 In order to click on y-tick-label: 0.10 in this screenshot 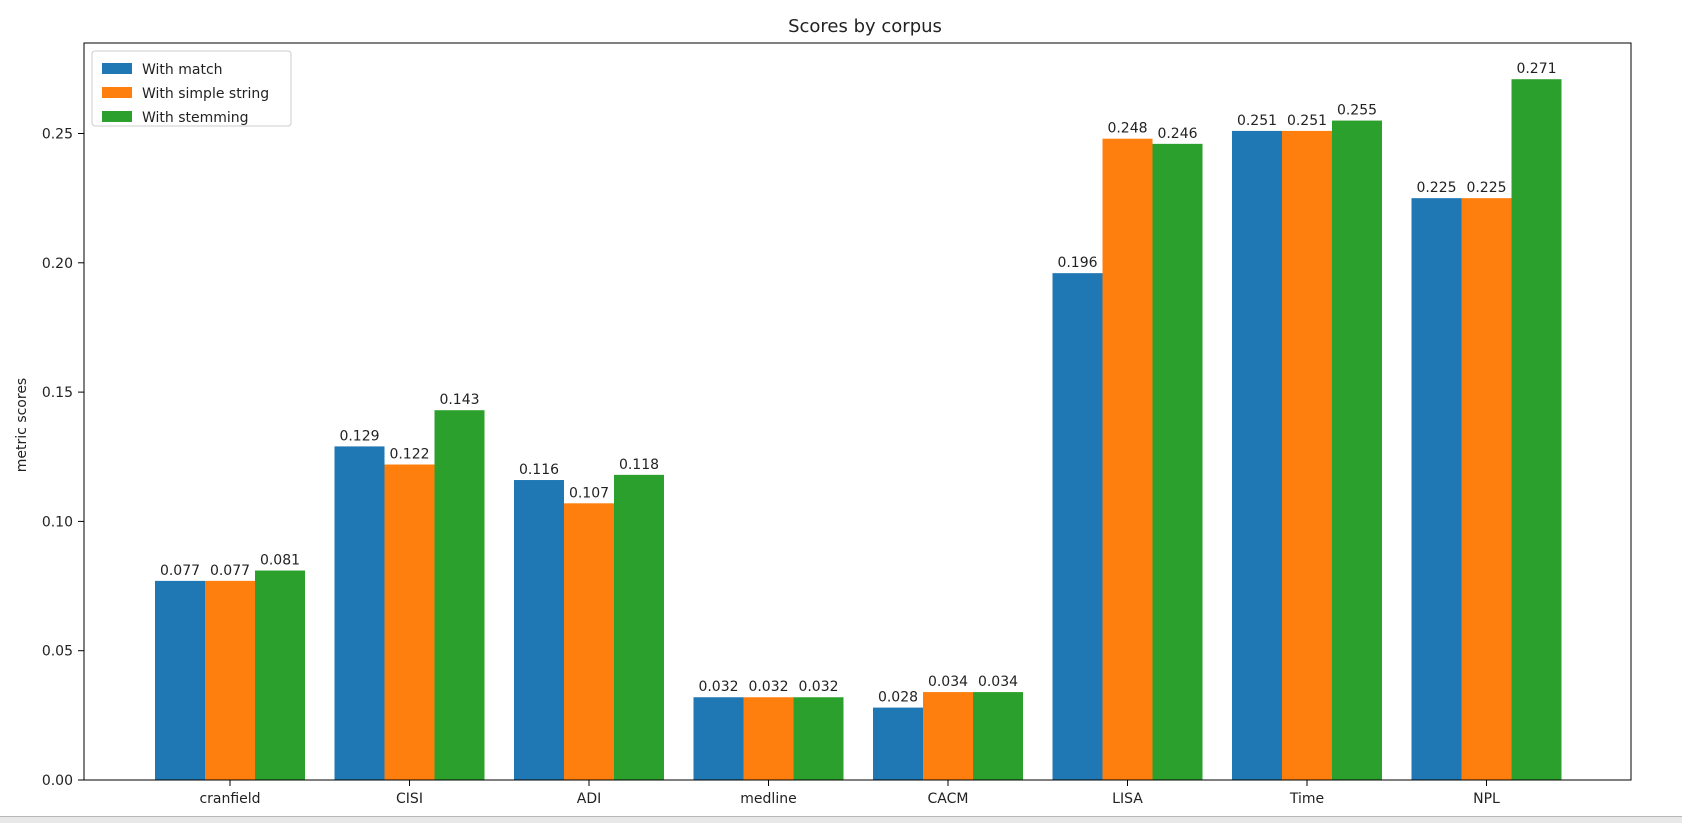, I will do `click(57, 522)`.